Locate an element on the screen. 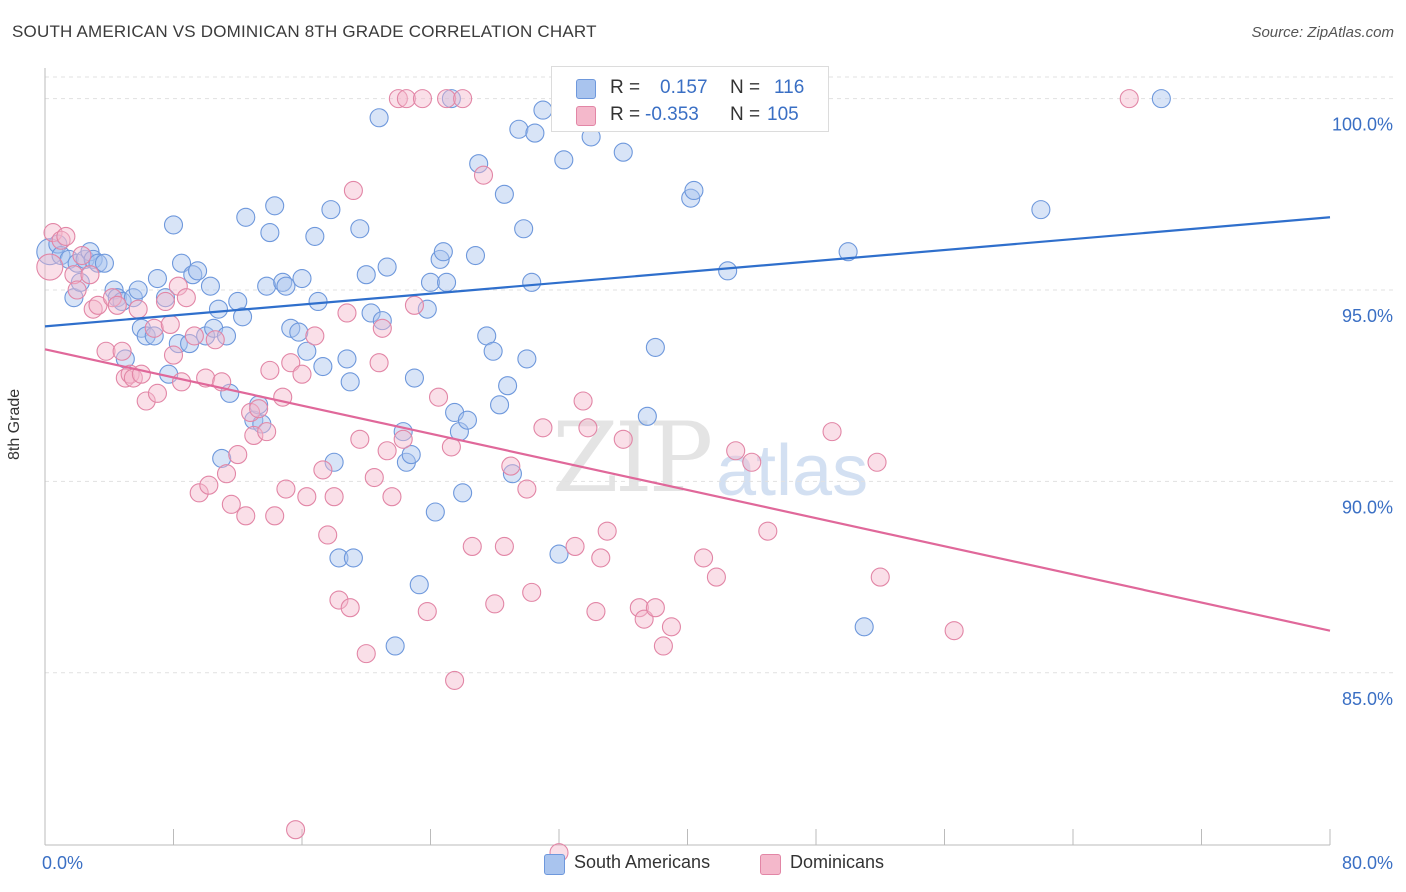  bottom-legend-swatch-blue is located at coordinates (554, 864).